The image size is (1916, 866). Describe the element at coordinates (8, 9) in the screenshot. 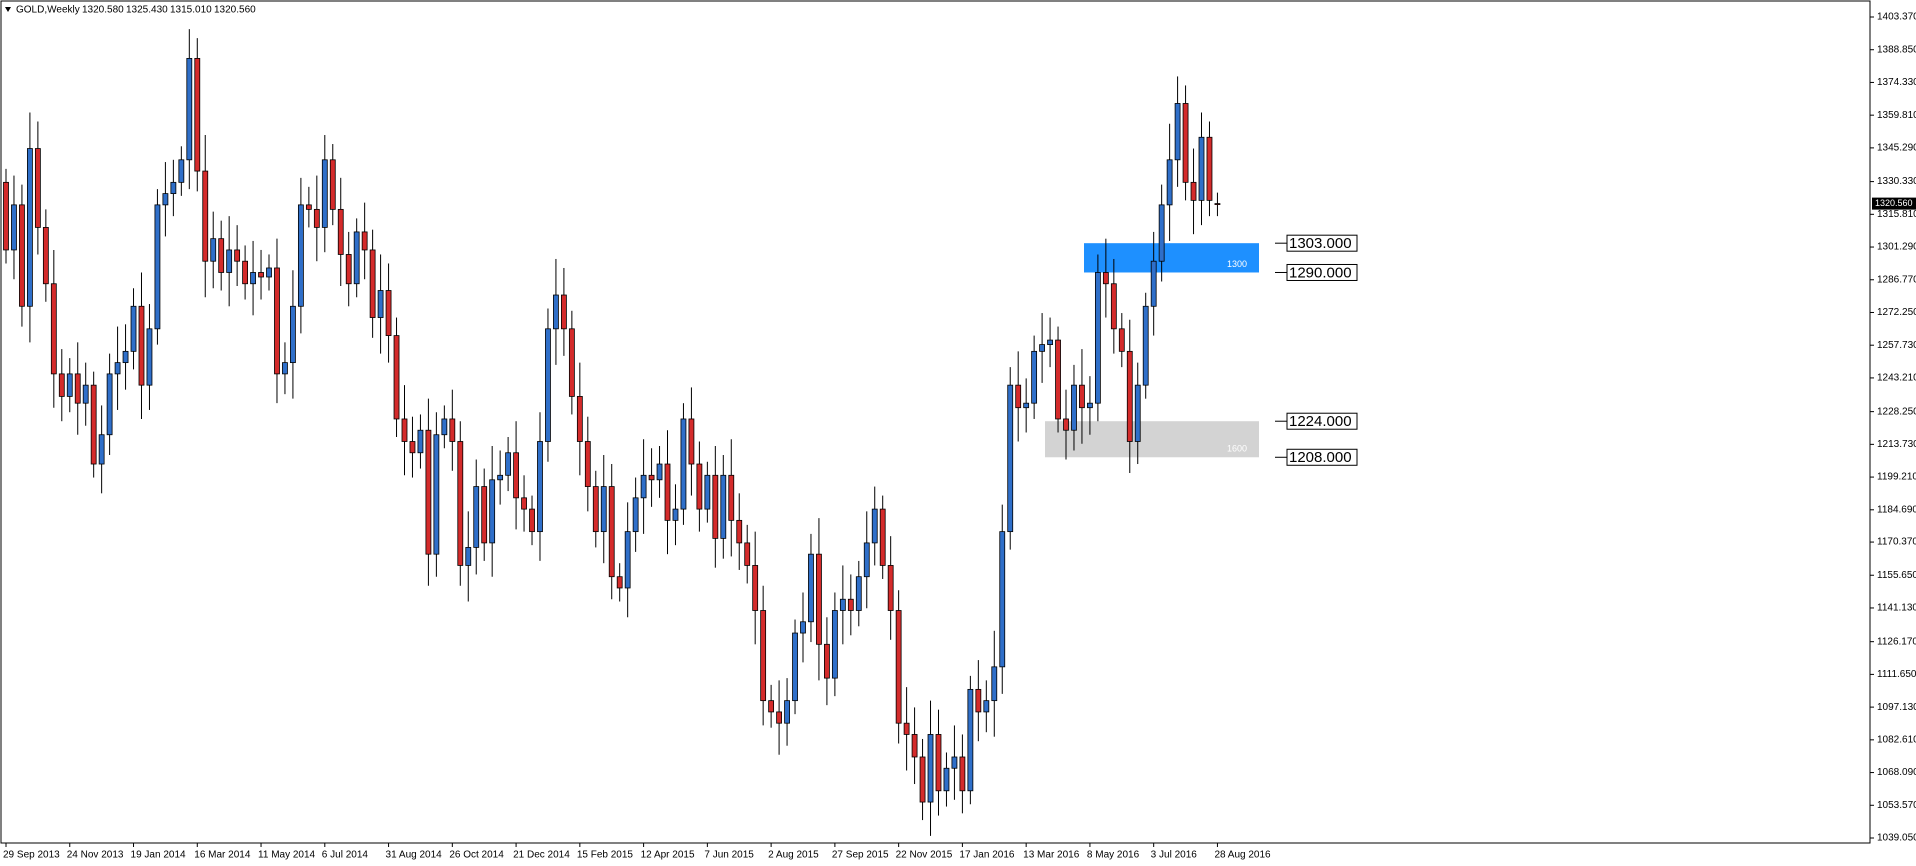

I see `header-arrow` at that location.